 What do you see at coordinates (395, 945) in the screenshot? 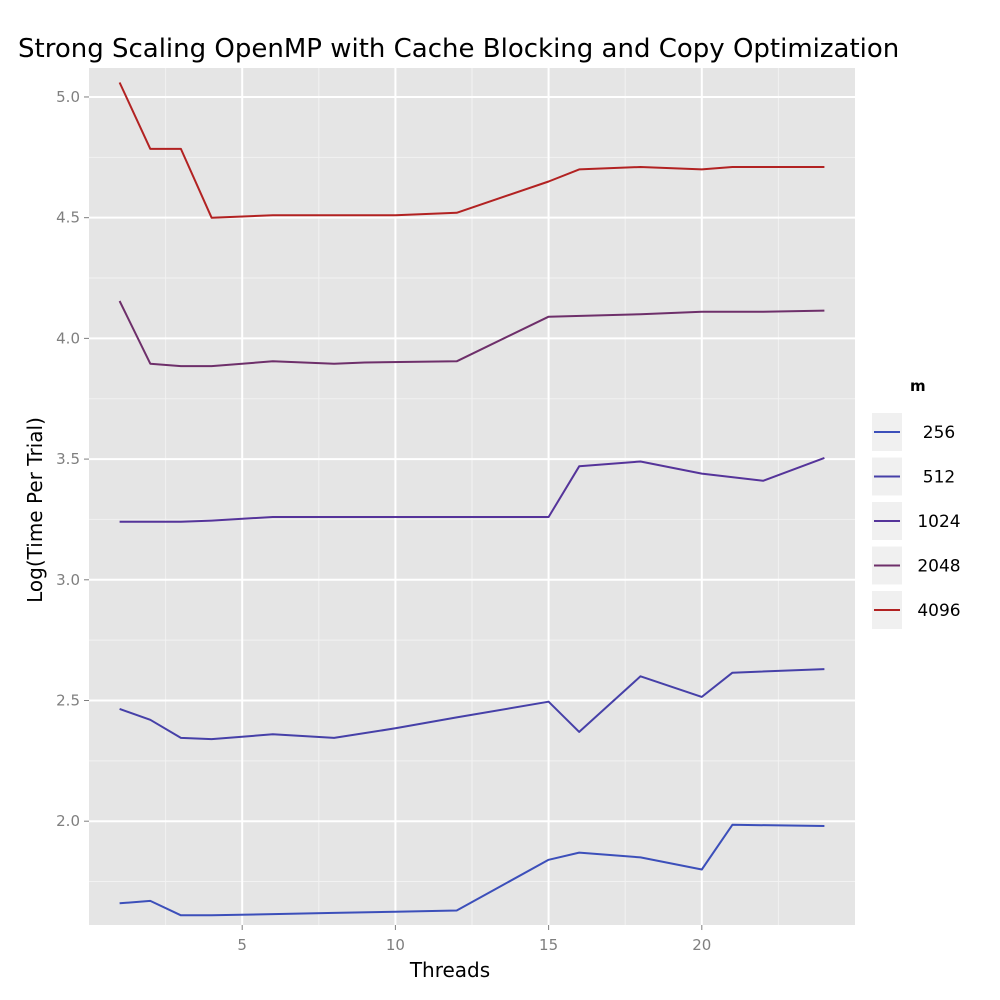
I see `x-tick-label: 10` at bounding box center [395, 945].